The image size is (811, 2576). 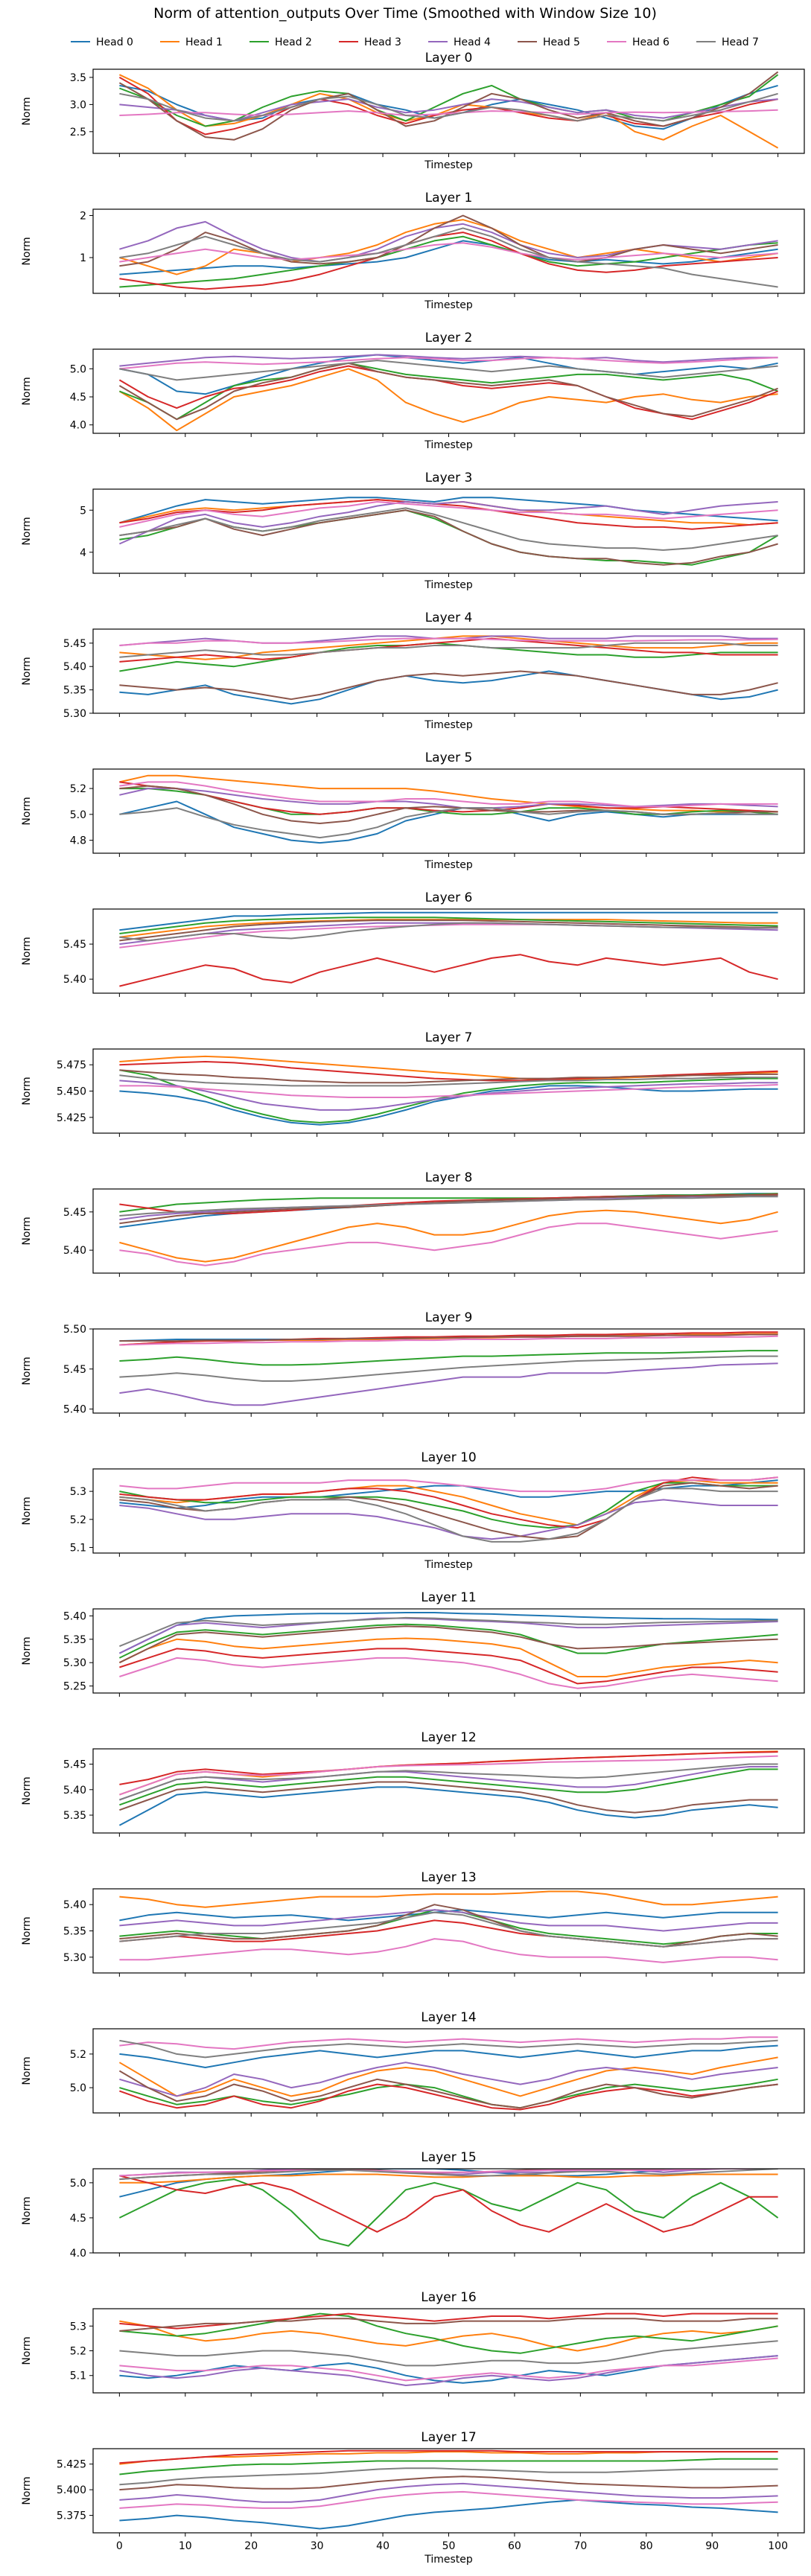 What do you see at coordinates (448, 1877) in the screenshot?
I see `subplot-title: Layer 13` at bounding box center [448, 1877].